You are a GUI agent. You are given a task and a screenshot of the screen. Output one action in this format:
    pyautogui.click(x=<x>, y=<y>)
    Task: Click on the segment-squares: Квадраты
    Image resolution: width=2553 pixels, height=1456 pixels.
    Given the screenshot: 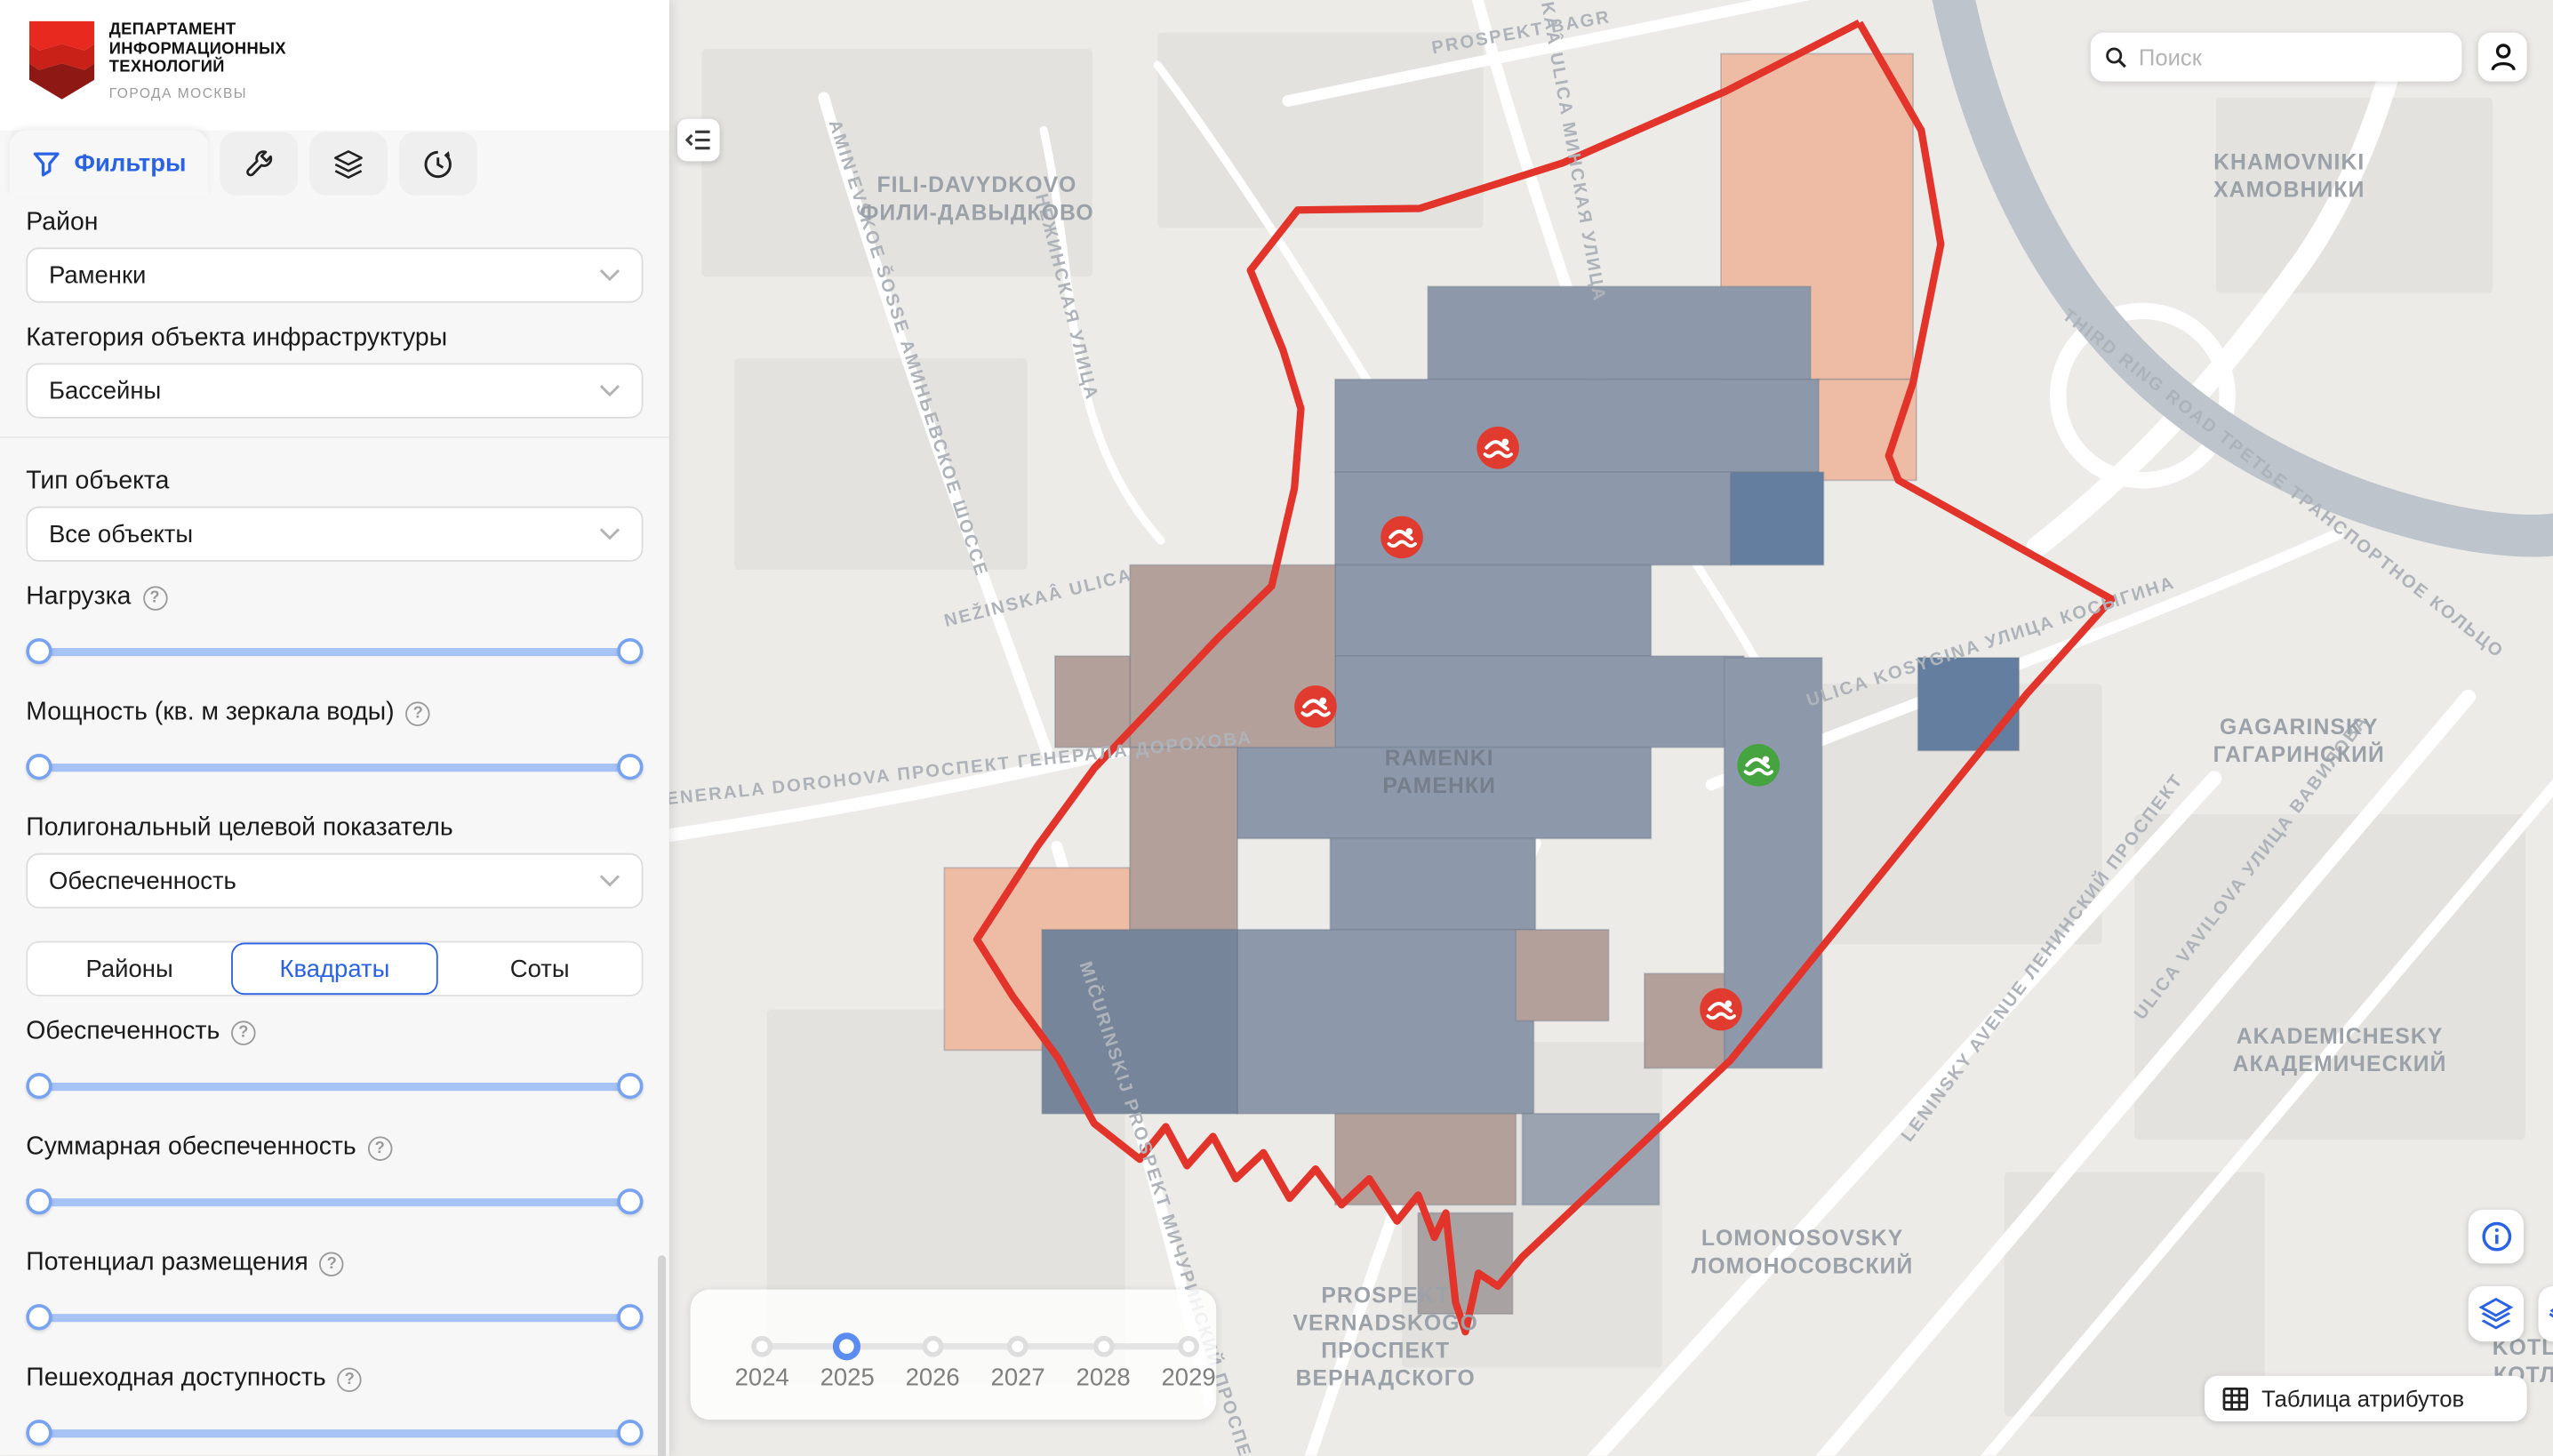 What is the action you would take?
    pyautogui.click(x=334, y=969)
    